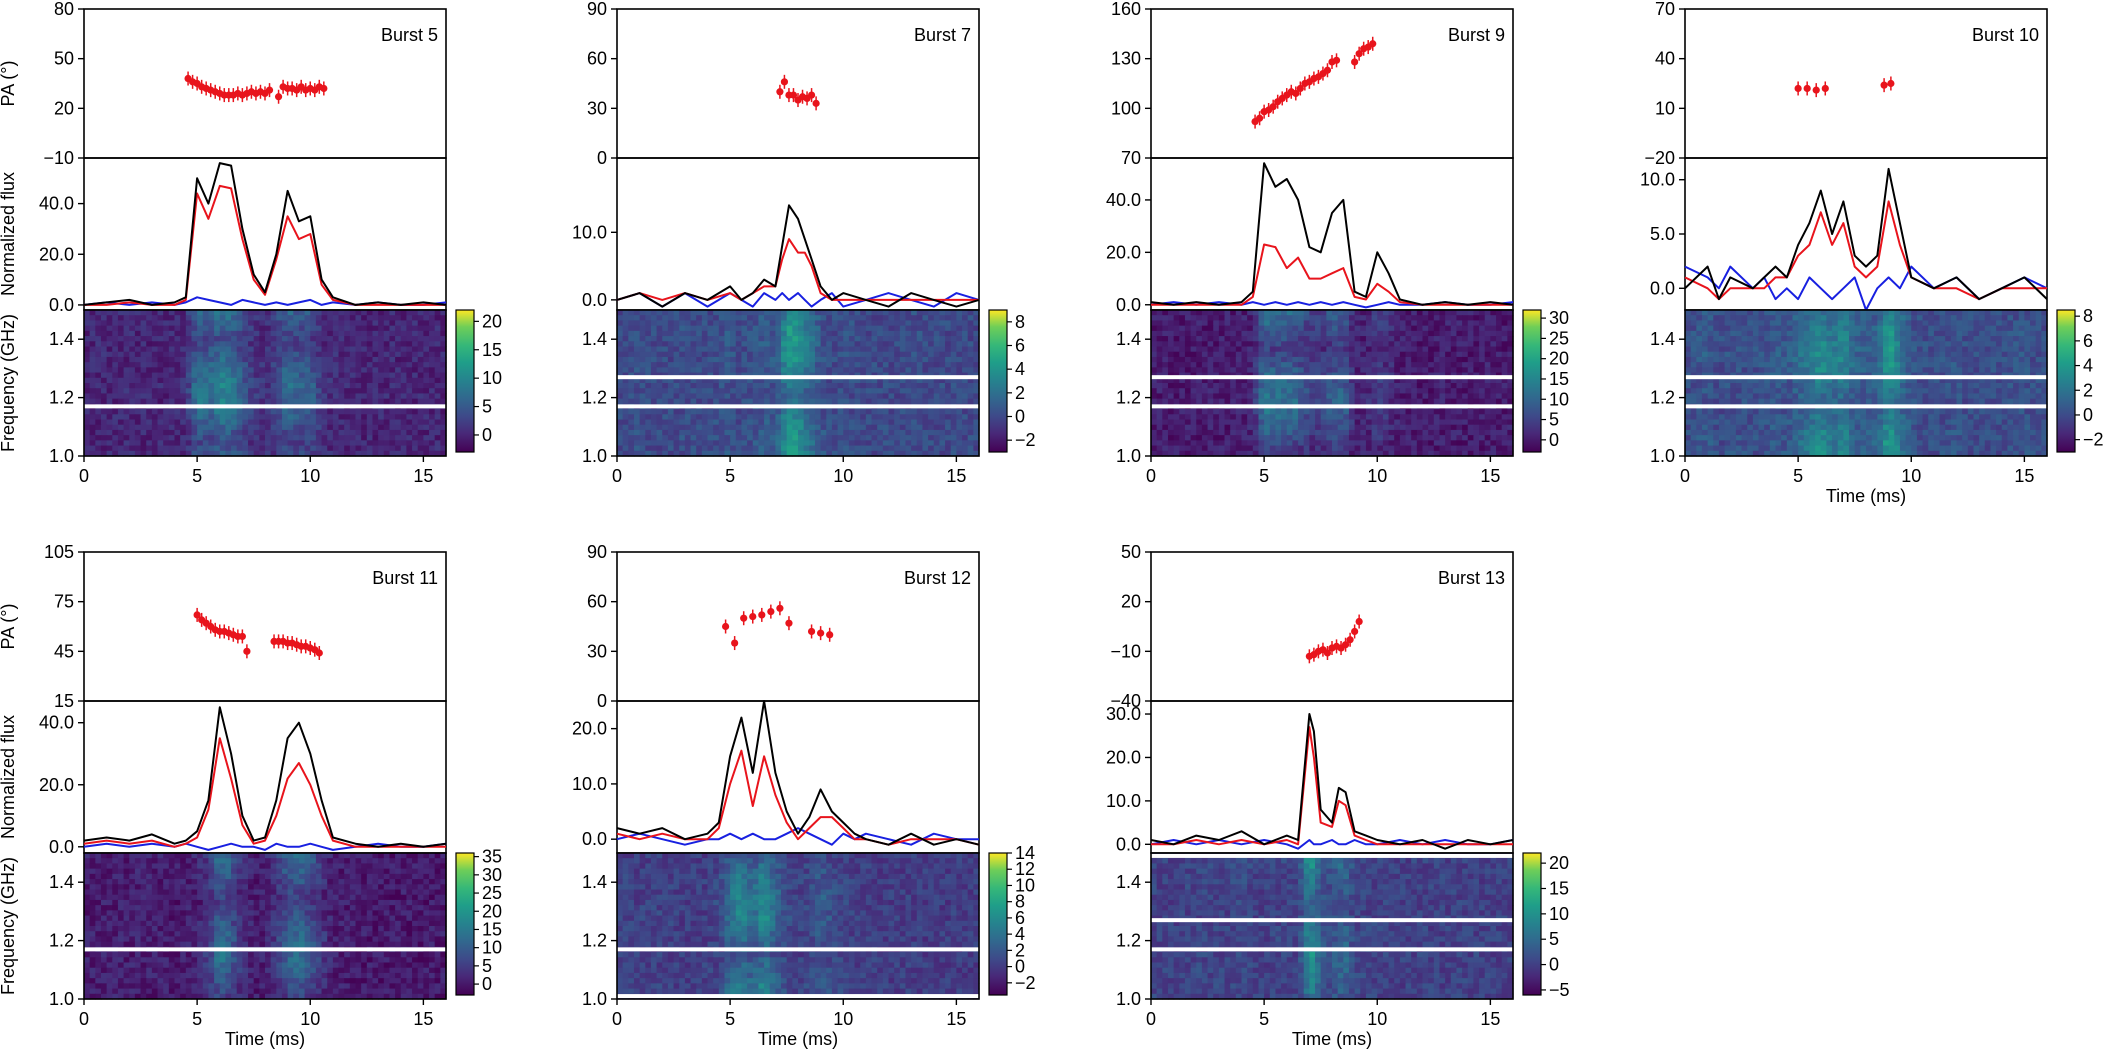 The height and width of the screenshot is (1060, 2115). What do you see at coordinates (594, 398) in the screenshot?
I see `freq-ytick-label: 1.2` at bounding box center [594, 398].